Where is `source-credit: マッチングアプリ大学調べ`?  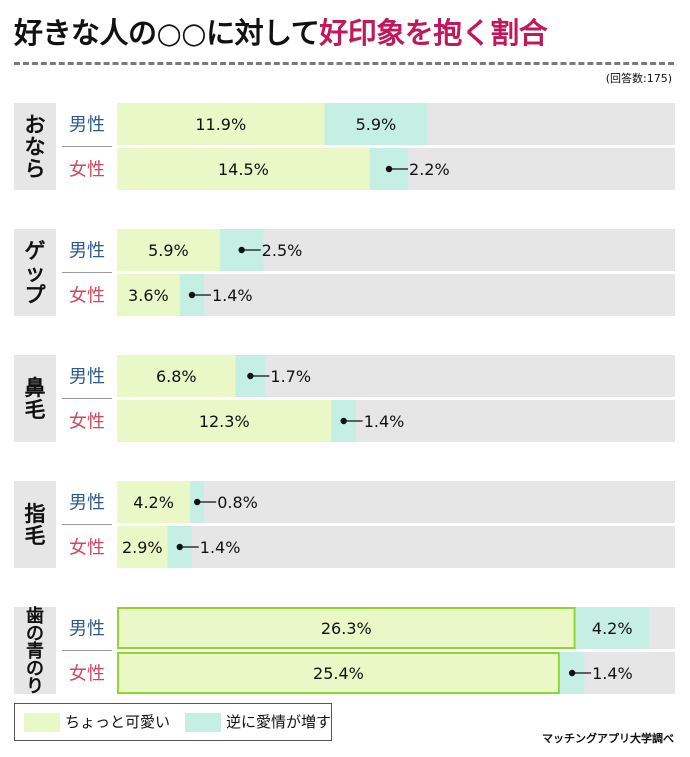 source-credit: マッチングアプリ大学調べ is located at coordinates (608, 738).